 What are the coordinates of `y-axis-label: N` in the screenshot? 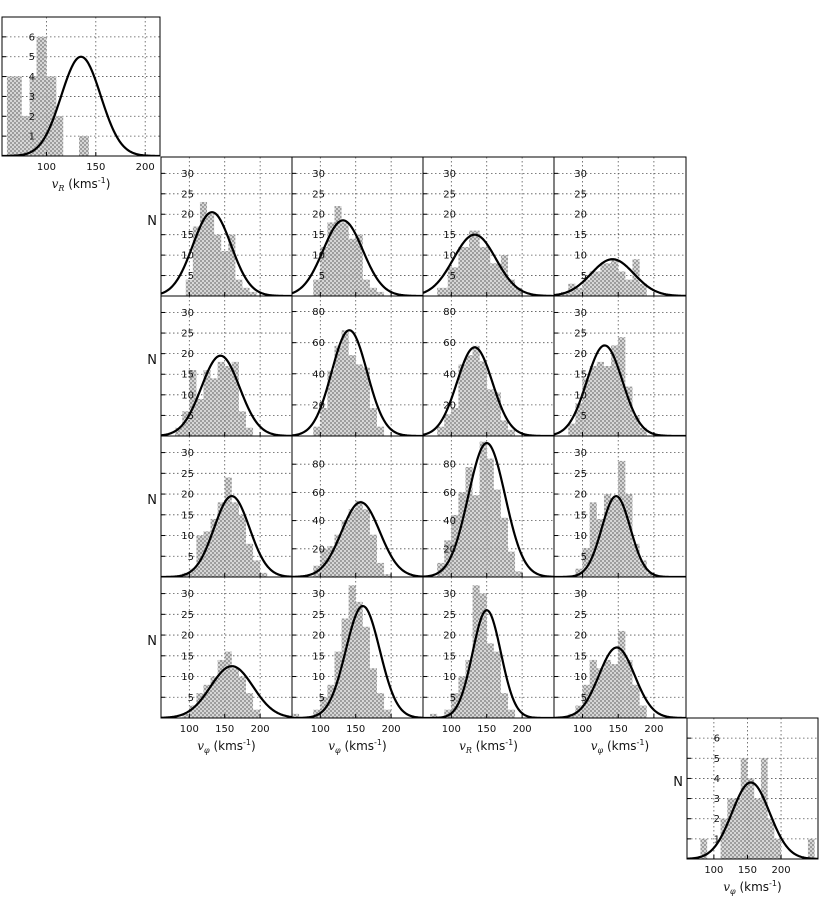 It's located at (152, 500).